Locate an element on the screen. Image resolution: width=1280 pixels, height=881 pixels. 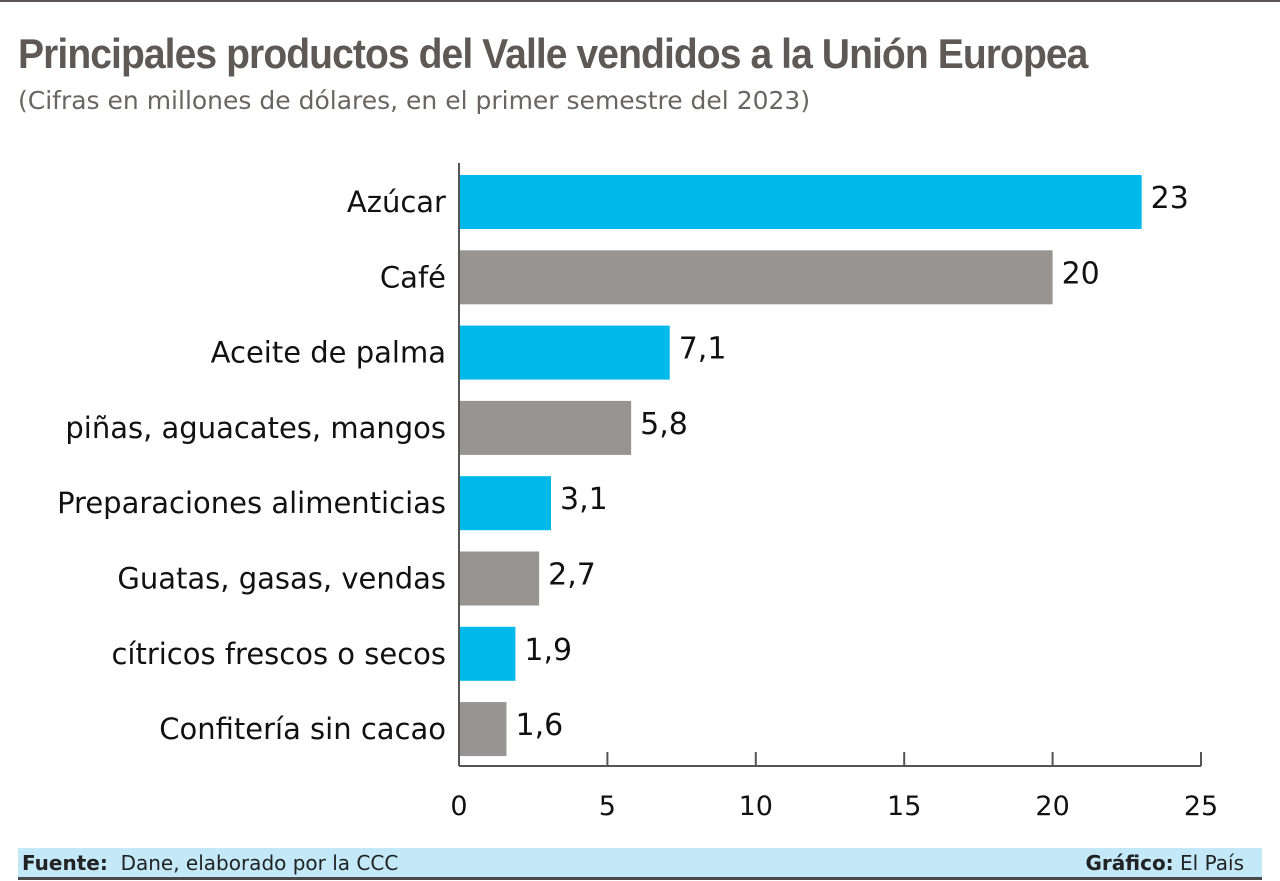
value-label: 5,8 is located at coordinates (664, 424).